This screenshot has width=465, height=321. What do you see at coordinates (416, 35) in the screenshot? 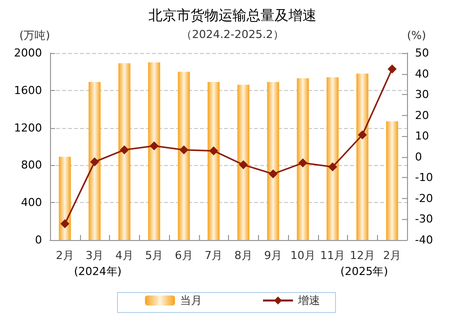
I see `y2-axis-title: (%)` at bounding box center [416, 35].